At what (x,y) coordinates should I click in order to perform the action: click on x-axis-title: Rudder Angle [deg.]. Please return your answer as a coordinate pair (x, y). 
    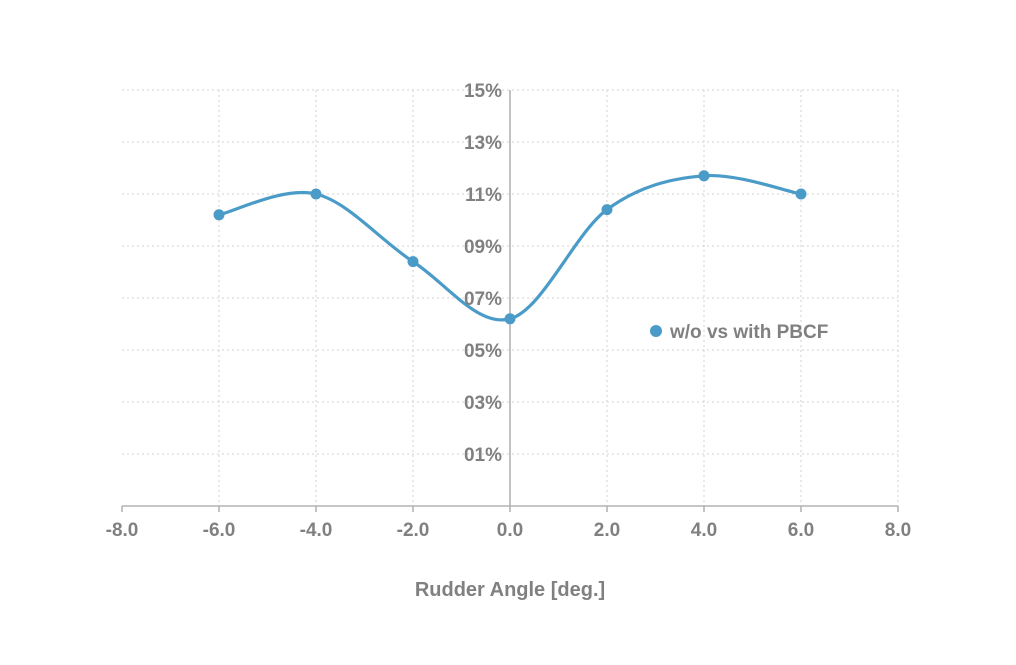
    Looking at the image, I should click on (510, 590).